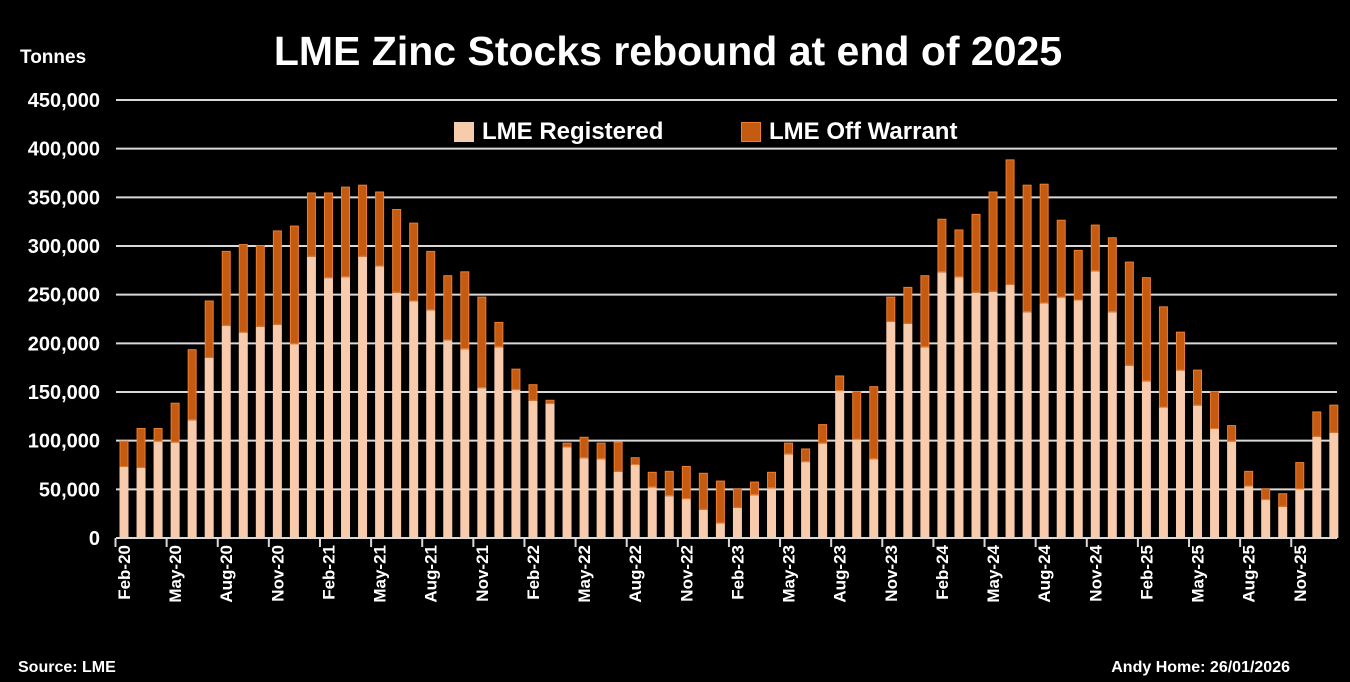 The height and width of the screenshot is (682, 1350). Describe the element at coordinates (69, 490) in the screenshot. I see `y-tick-label: 50,000` at that location.